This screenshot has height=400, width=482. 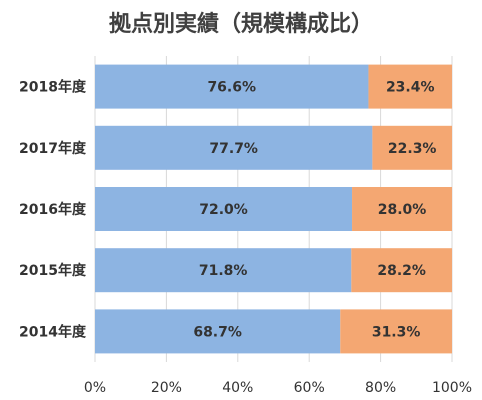 I want to click on category-label: 2015年度, so click(x=53, y=270).